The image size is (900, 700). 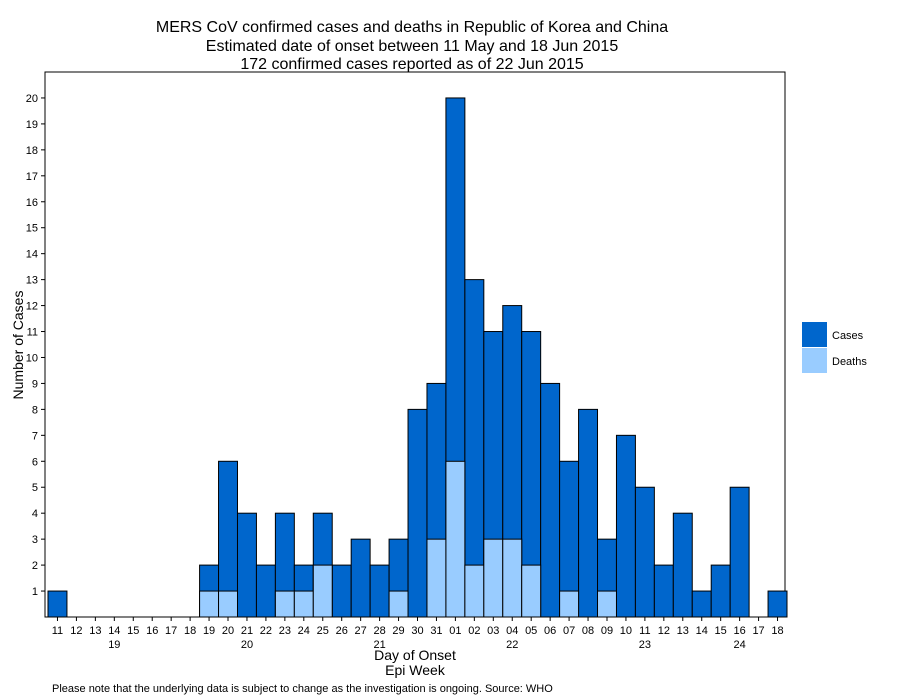 What do you see at coordinates (228, 631) in the screenshot?
I see `x-tick-label: 20` at bounding box center [228, 631].